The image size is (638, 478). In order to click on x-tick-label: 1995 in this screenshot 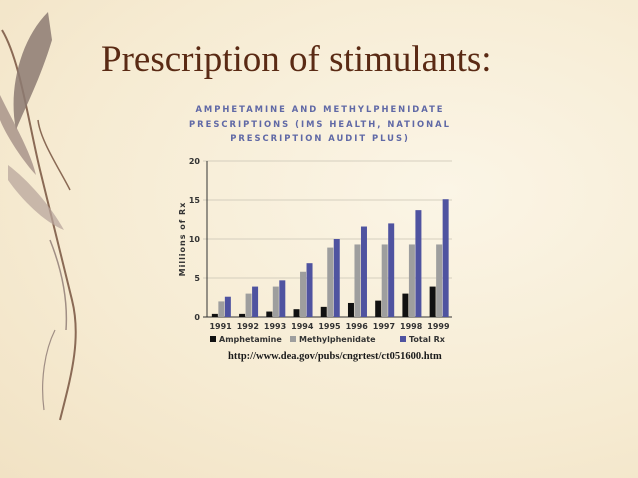, I will do `click(329, 326)`.